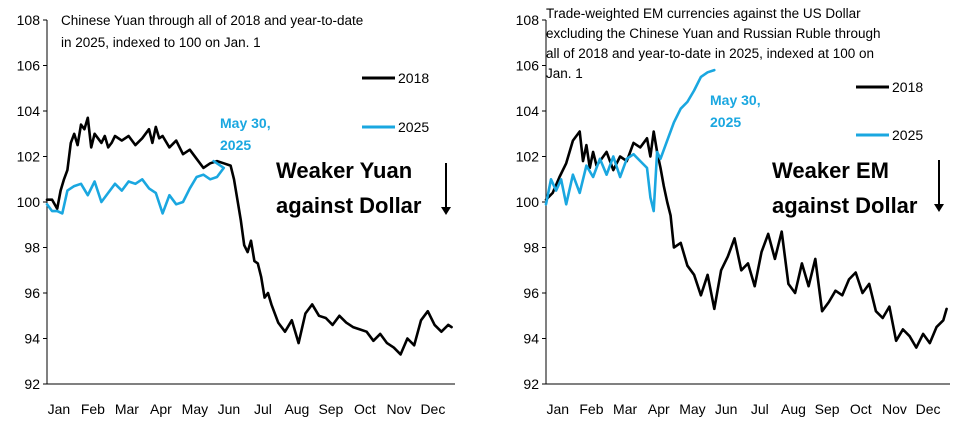  Describe the element at coordinates (630, 140) in the screenshot. I see `chart2-series-2025-line` at that location.